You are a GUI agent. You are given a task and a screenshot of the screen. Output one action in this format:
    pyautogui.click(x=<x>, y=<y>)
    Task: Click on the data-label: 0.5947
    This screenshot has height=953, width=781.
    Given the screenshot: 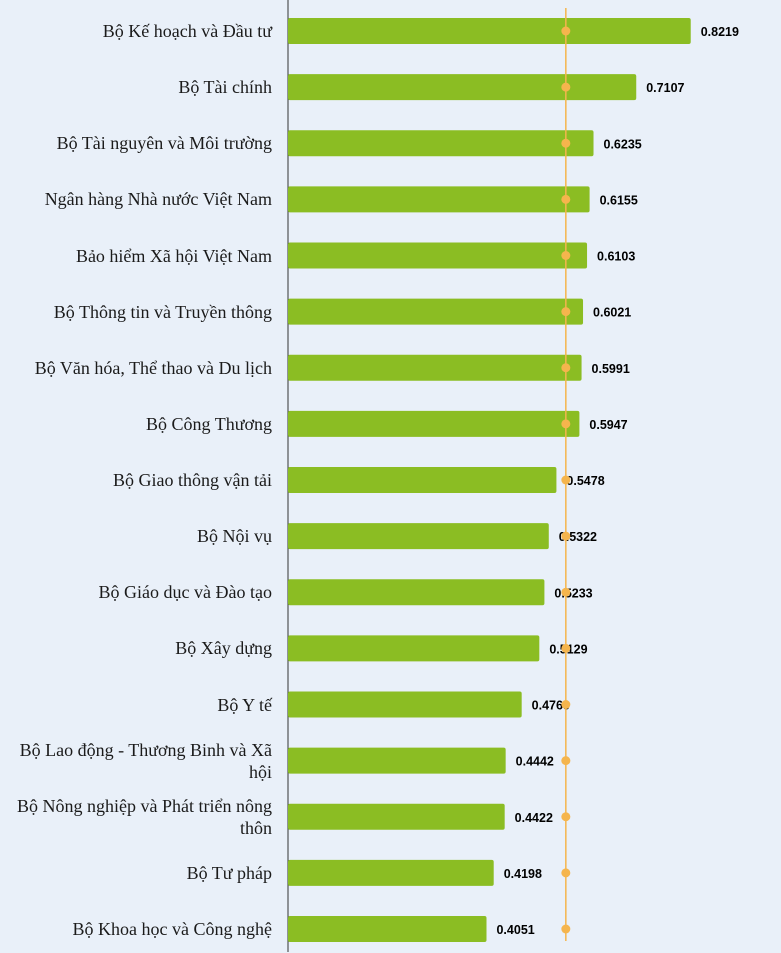 What is the action you would take?
    pyautogui.click(x=608, y=425)
    